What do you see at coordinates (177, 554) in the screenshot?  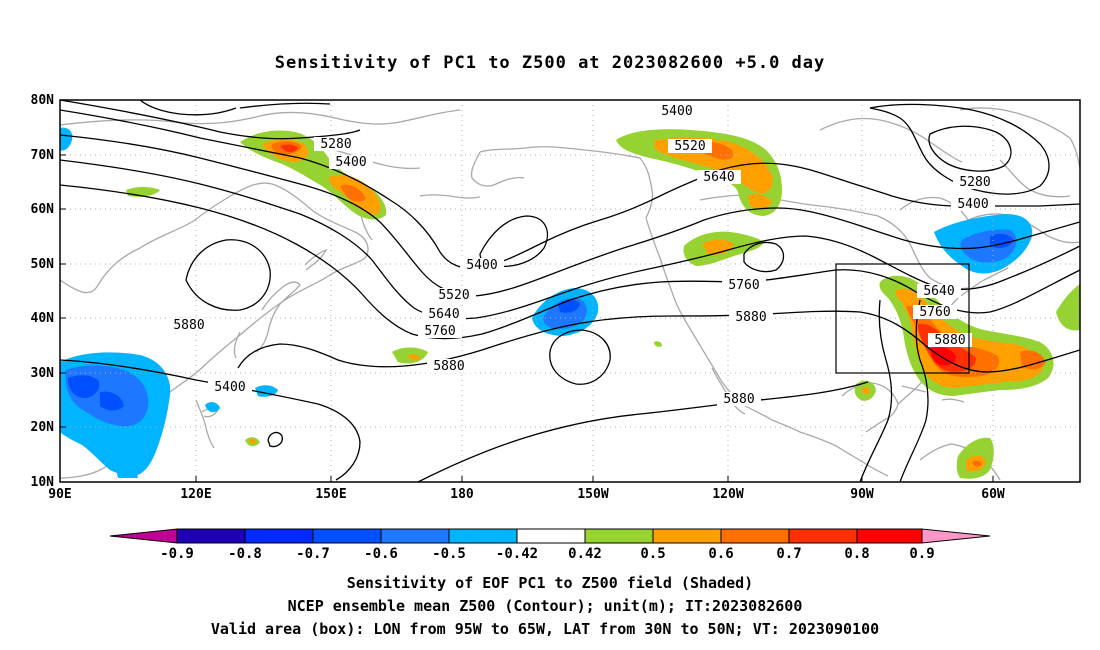 I see `colorbar-label: -0.9` at bounding box center [177, 554].